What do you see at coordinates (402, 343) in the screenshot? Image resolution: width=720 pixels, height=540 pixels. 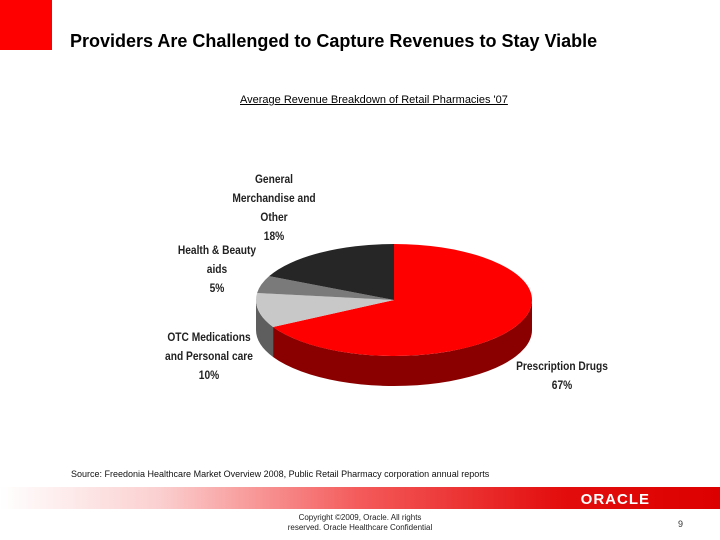 I see `pie-side-prescription-drugs` at bounding box center [402, 343].